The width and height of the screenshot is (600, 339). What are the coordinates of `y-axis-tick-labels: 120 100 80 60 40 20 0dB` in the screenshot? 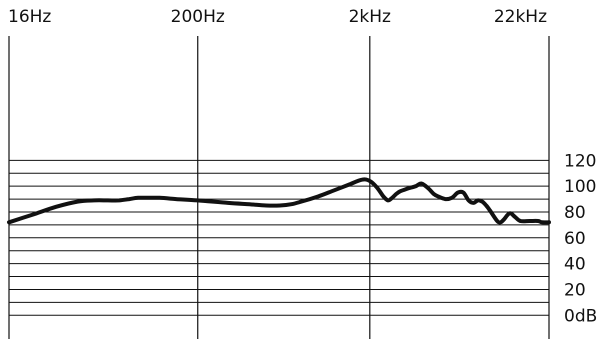 It's located at (580, 238).